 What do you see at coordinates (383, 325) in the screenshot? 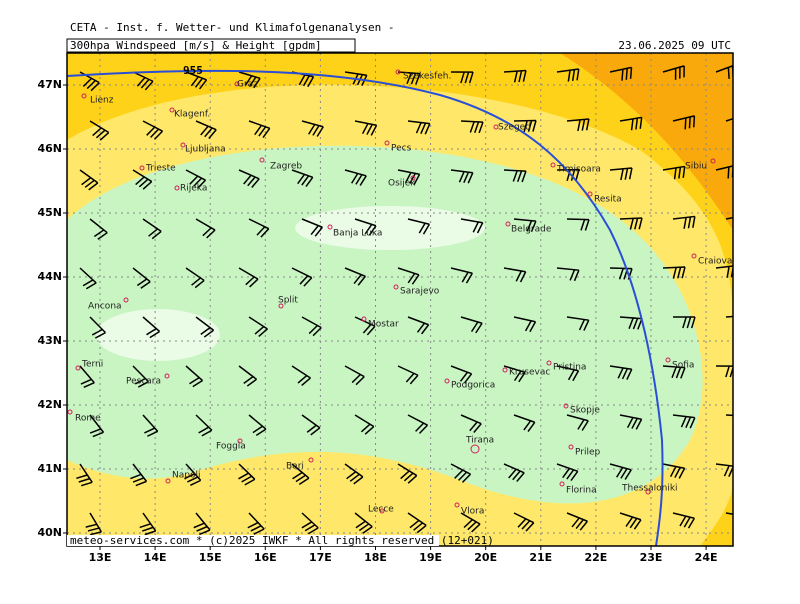
I see `city-label: Mostar` at bounding box center [383, 325].